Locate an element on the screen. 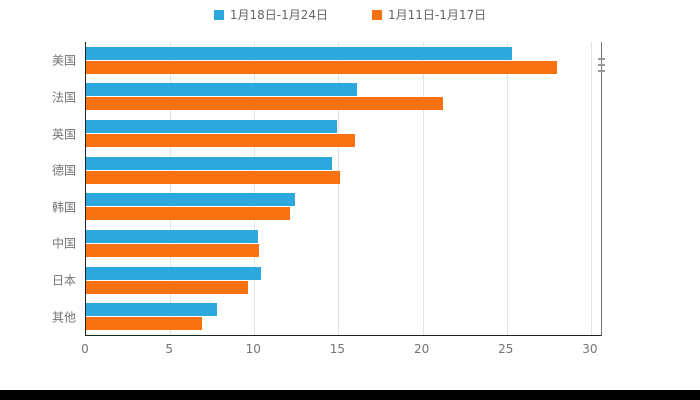 This screenshot has height=400, width=700. x-axis-tick-label: 25 is located at coordinates (506, 349).